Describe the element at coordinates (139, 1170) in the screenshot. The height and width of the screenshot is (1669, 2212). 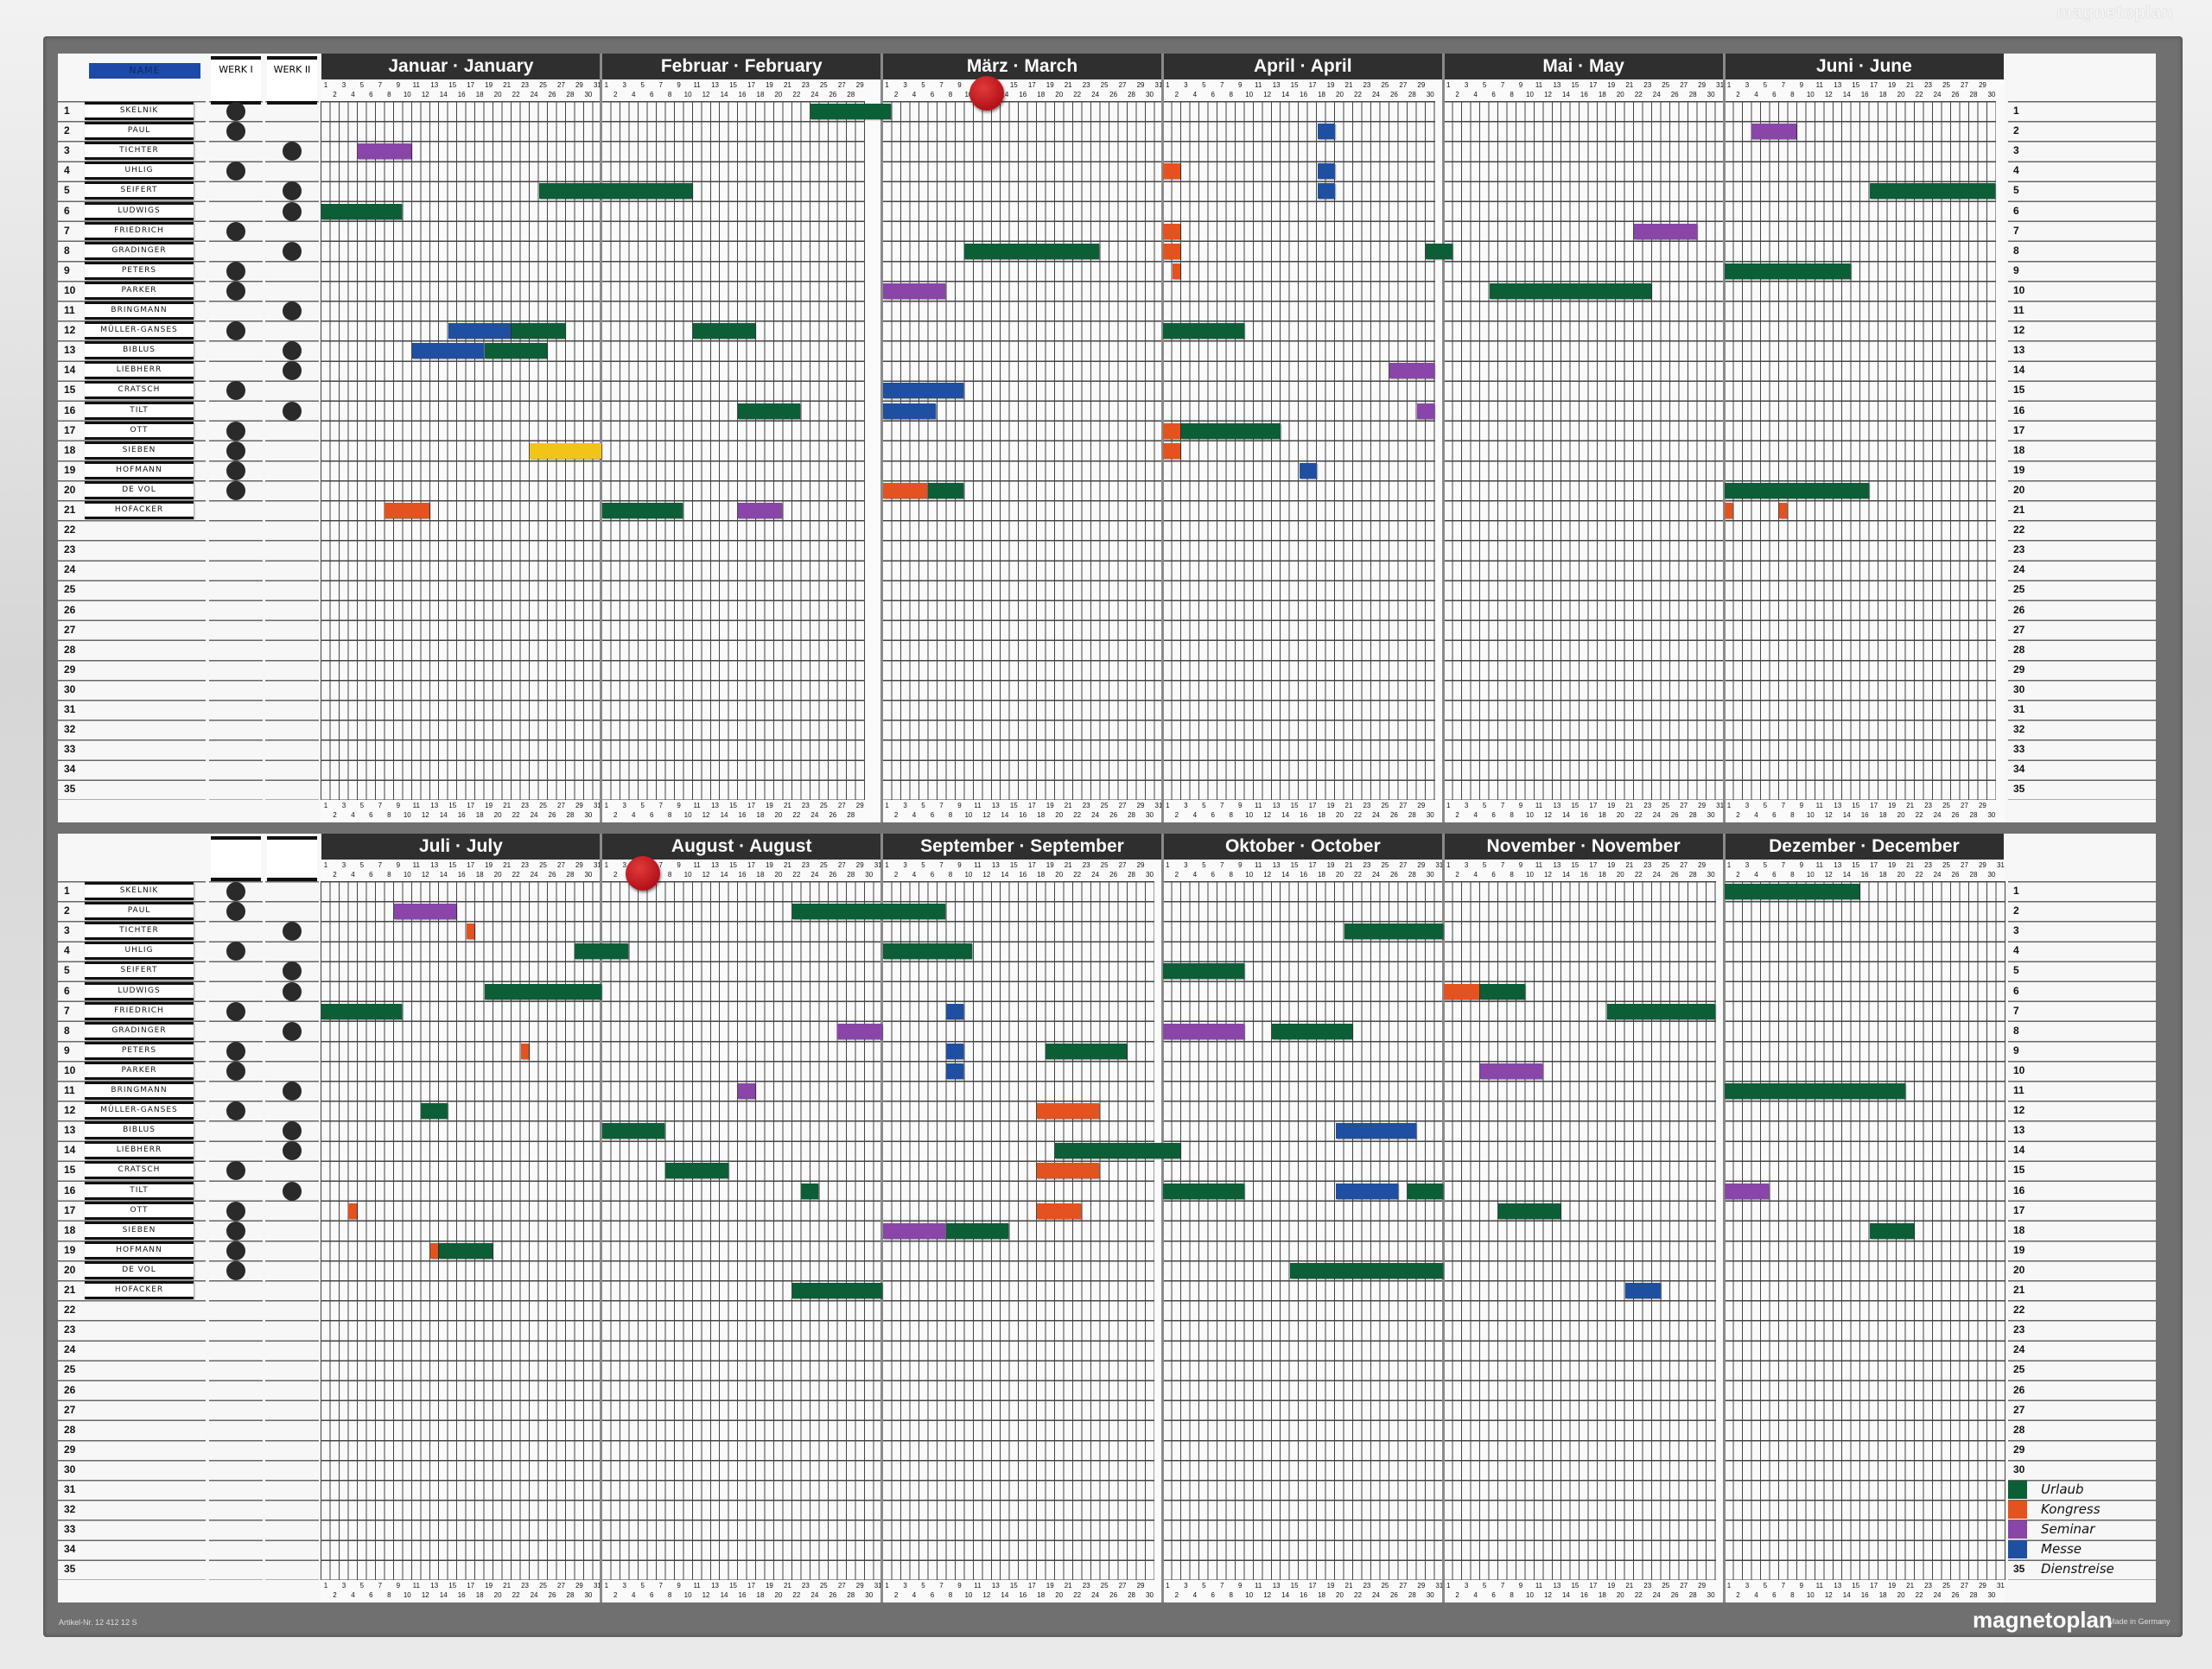
I see `name-magnet: Cratsch` at that location.